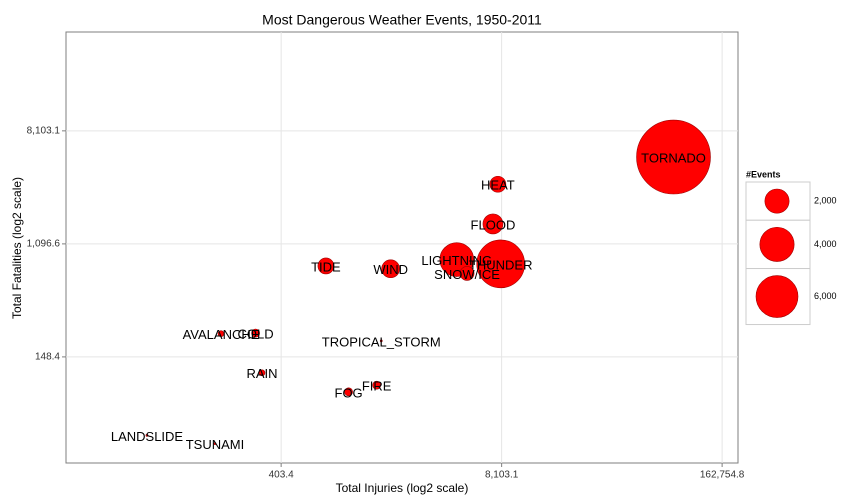 This screenshot has width=864, height=504. I want to click on legend-title: #Events, so click(763, 174).